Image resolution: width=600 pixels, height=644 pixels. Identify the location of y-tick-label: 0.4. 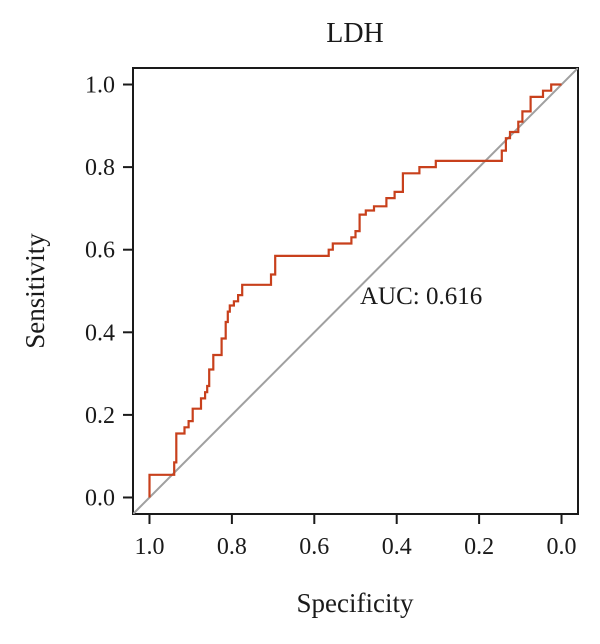
(100, 333).